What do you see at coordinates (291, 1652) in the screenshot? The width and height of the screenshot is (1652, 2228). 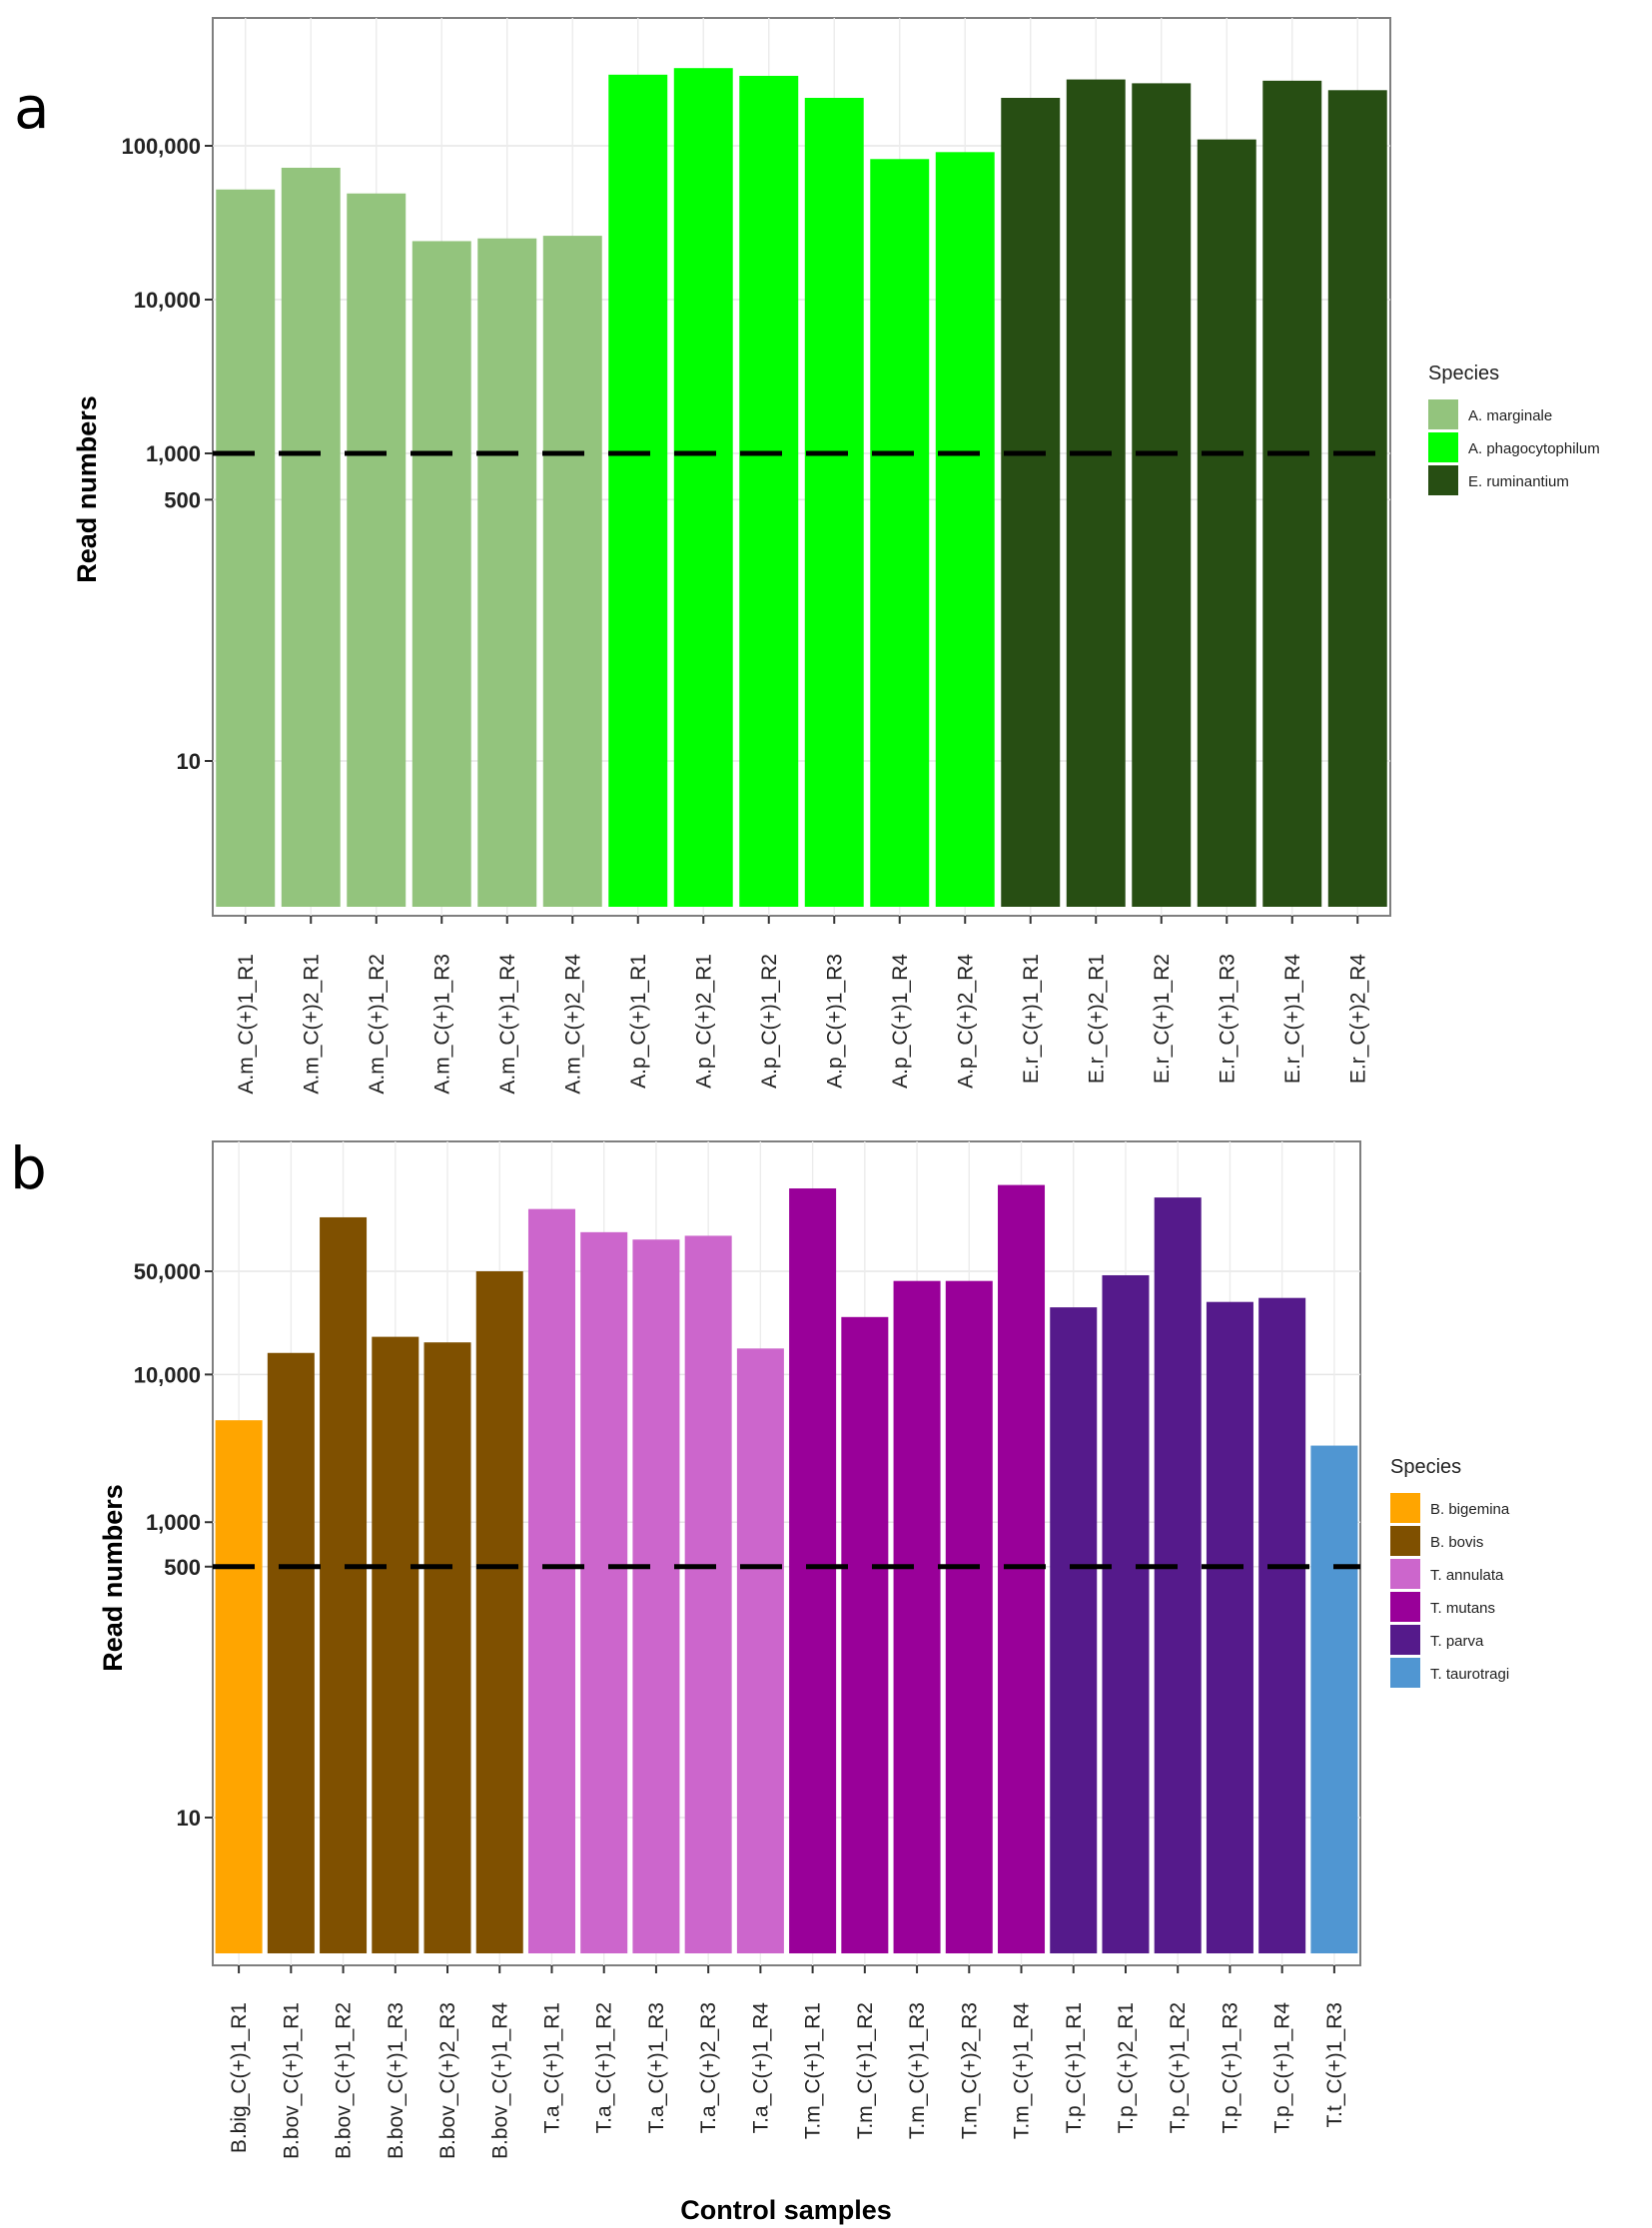 I see `bar-B.bov_C(+)1_R1` at bounding box center [291, 1652].